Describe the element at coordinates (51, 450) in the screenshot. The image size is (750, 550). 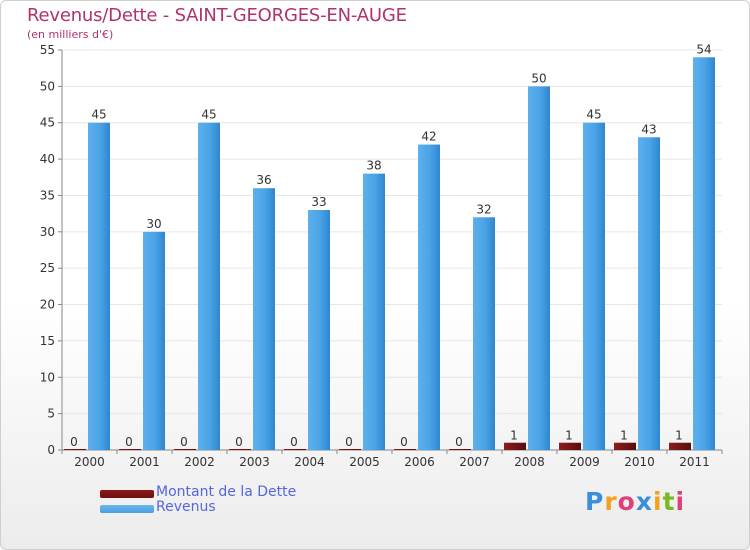
I see `y-tick-label: 0` at that location.